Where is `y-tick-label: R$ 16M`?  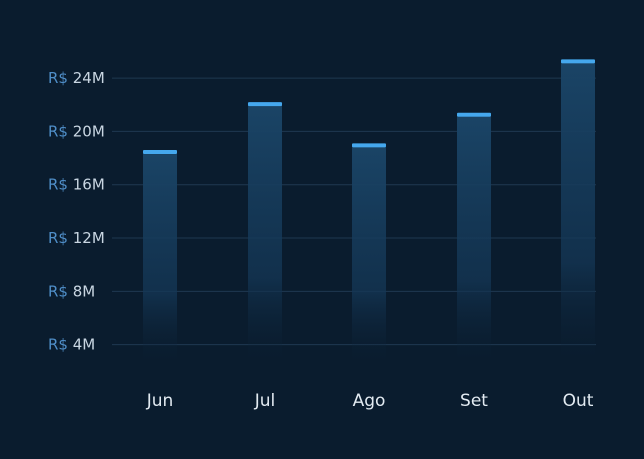 y-tick-label: R$ 16M is located at coordinates (76, 185).